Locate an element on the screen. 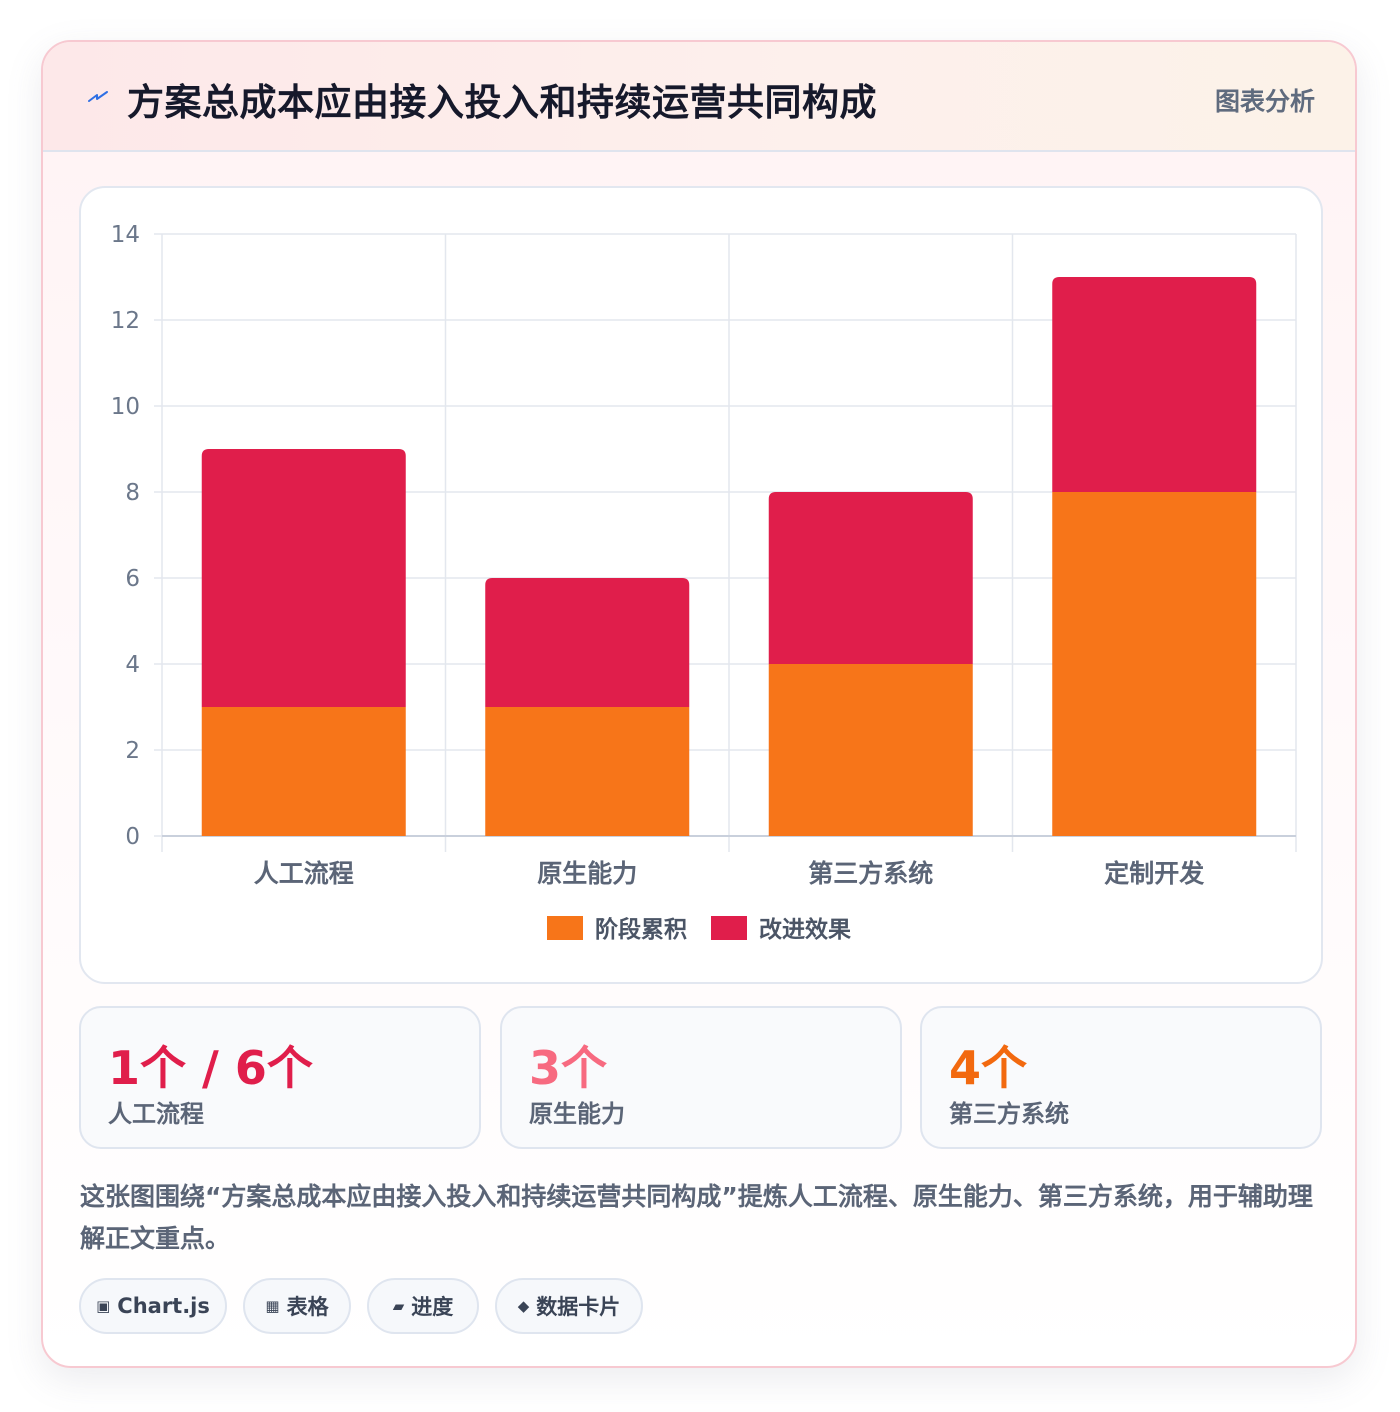  stat-value: 4个 is located at coordinates (988, 1068).